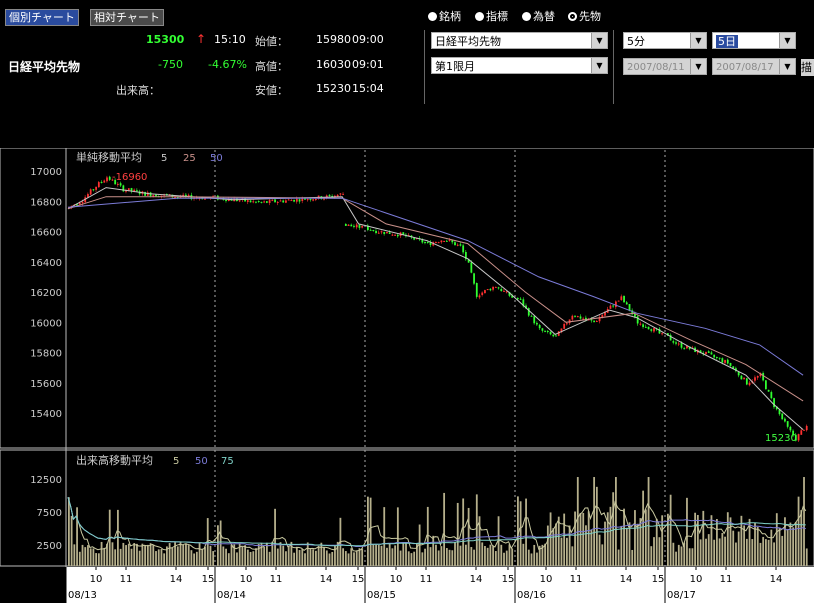 Image resolution: width=814 pixels, height=603 pixels. Describe the element at coordinates (519, 65) in the screenshot. I see `contract-select: 第1限月 ▼` at that location.